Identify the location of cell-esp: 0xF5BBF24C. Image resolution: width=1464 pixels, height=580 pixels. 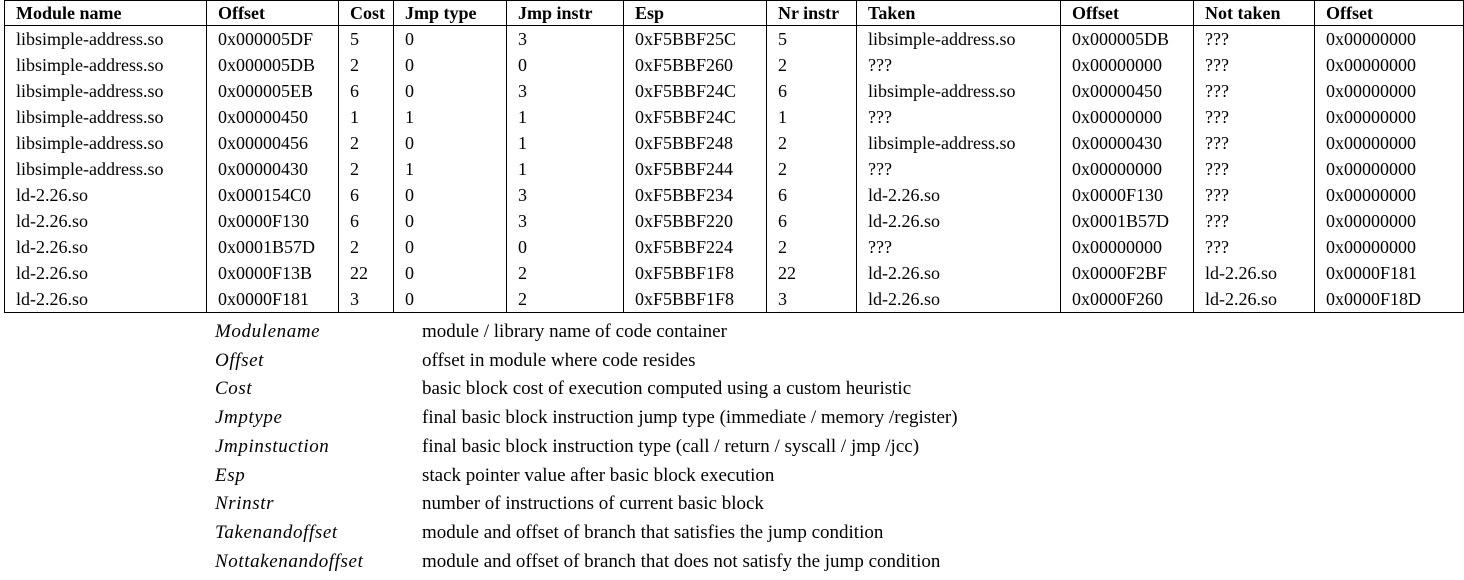
(695, 117).